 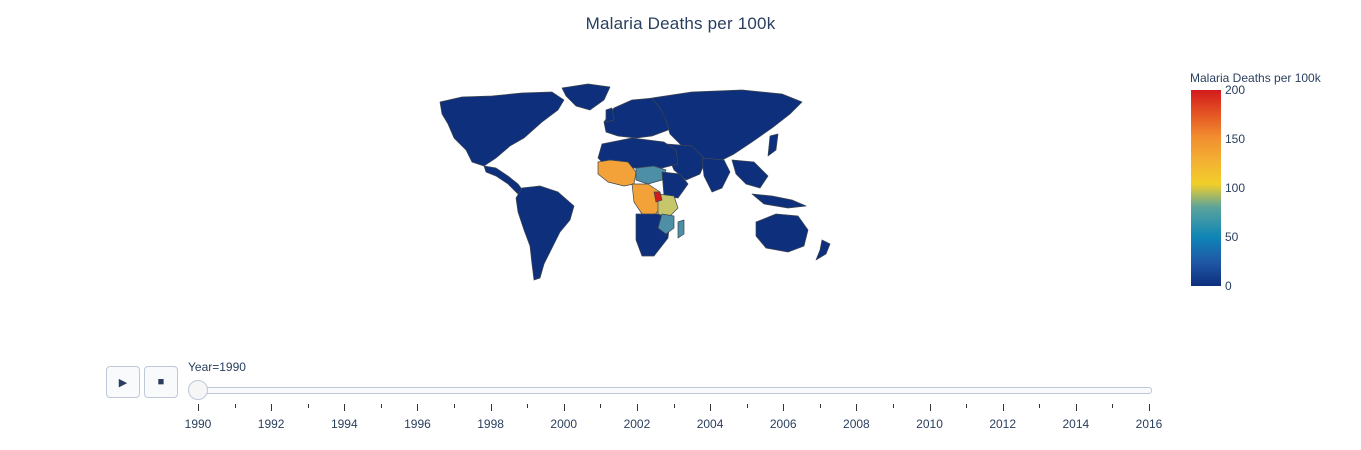 What do you see at coordinates (1149, 424) in the screenshot?
I see `slider-tick-label: 2016` at bounding box center [1149, 424].